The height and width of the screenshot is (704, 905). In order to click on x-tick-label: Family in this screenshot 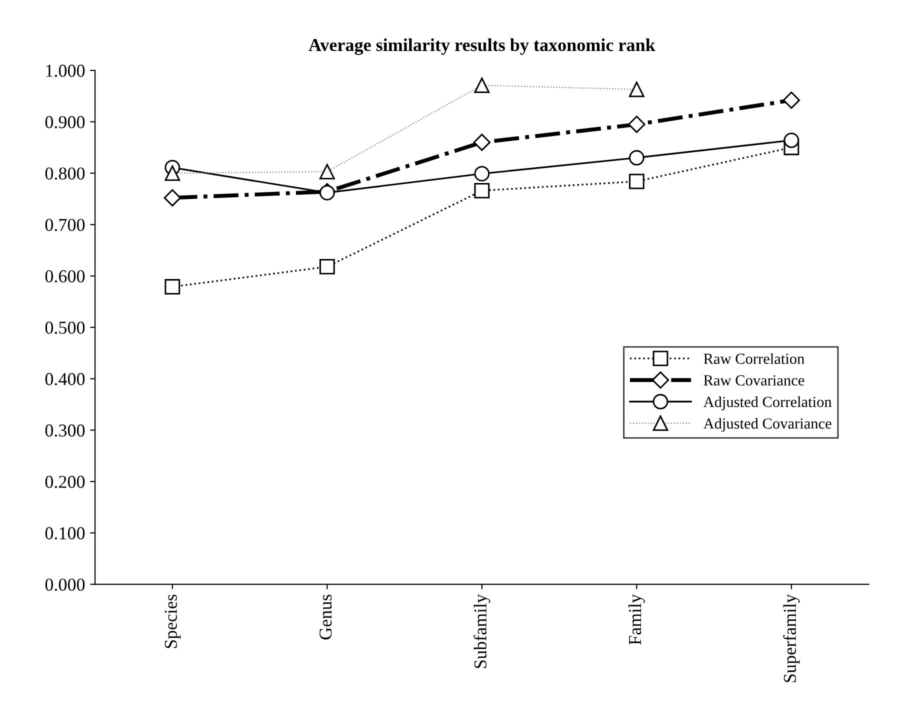, I will do `click(636, 619)`.